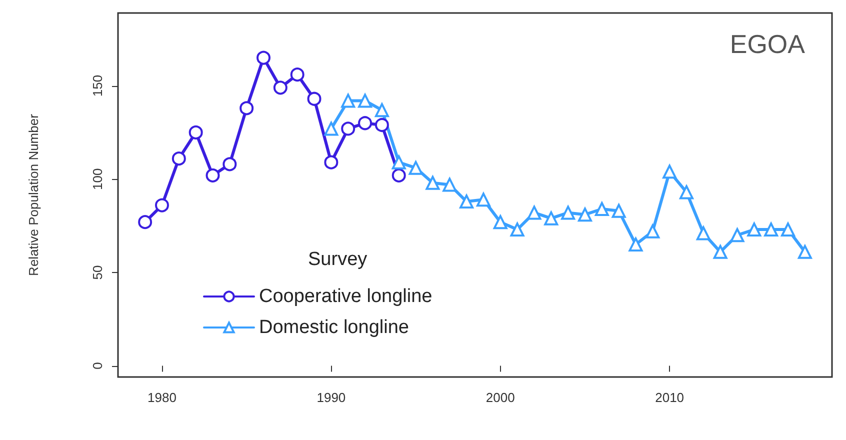 This screenshot has height=440, width=846. What do you see at coordinates (338, 259) in the screenshot?
I see `legend-title: Survey` at bounding box center [338, 259].